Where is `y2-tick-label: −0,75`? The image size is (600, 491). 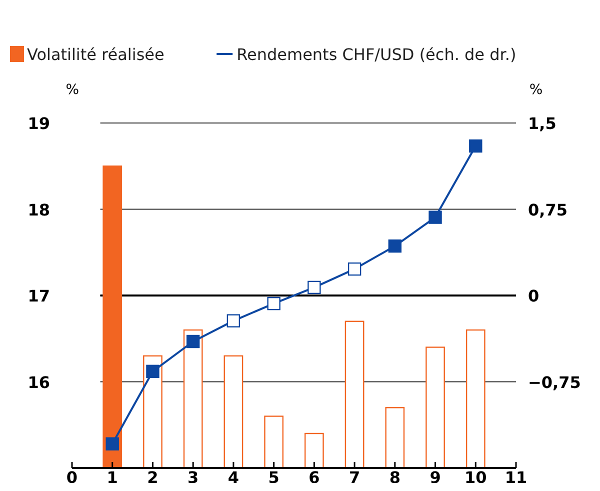
y2-tick-label: −0,75 is located at coordinates (554, 382).